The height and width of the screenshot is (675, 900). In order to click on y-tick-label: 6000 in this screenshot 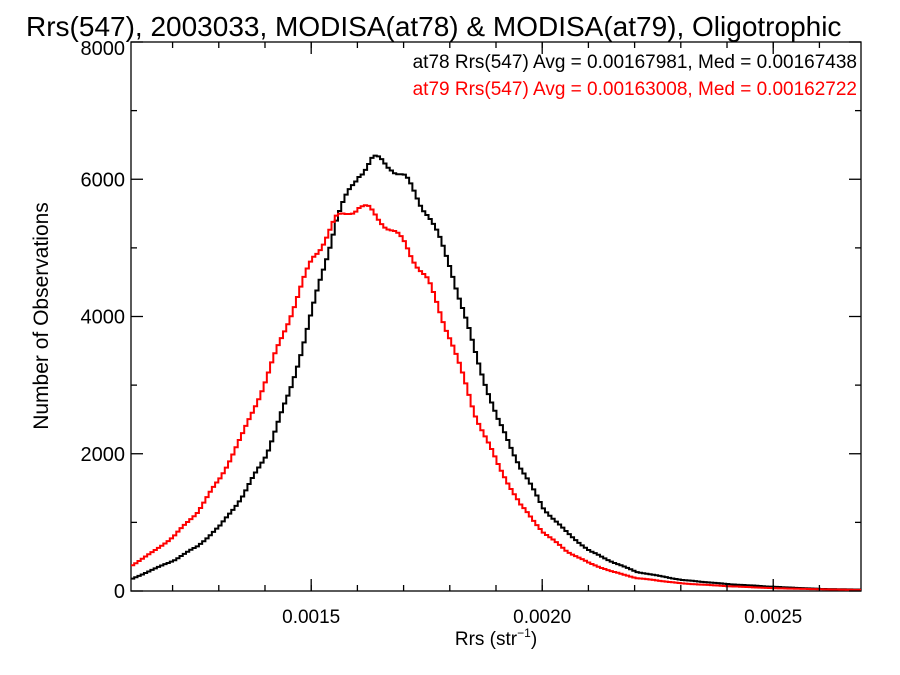, I will do `click(103, 180)`.